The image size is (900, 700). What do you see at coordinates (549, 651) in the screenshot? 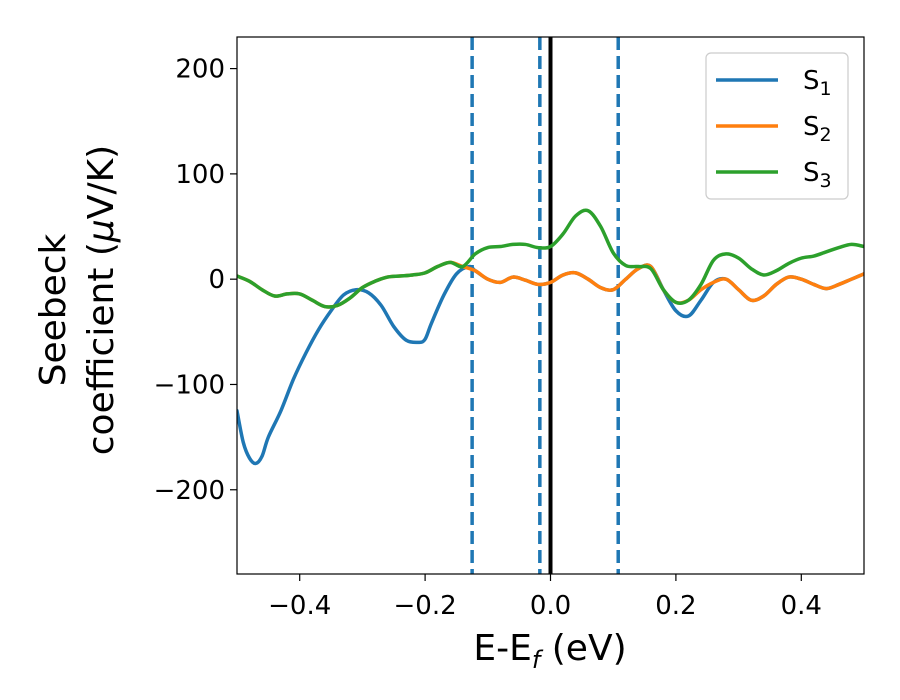
I see `x-axis-label: E-Ef (eV)` at bounding box center [549, 651].